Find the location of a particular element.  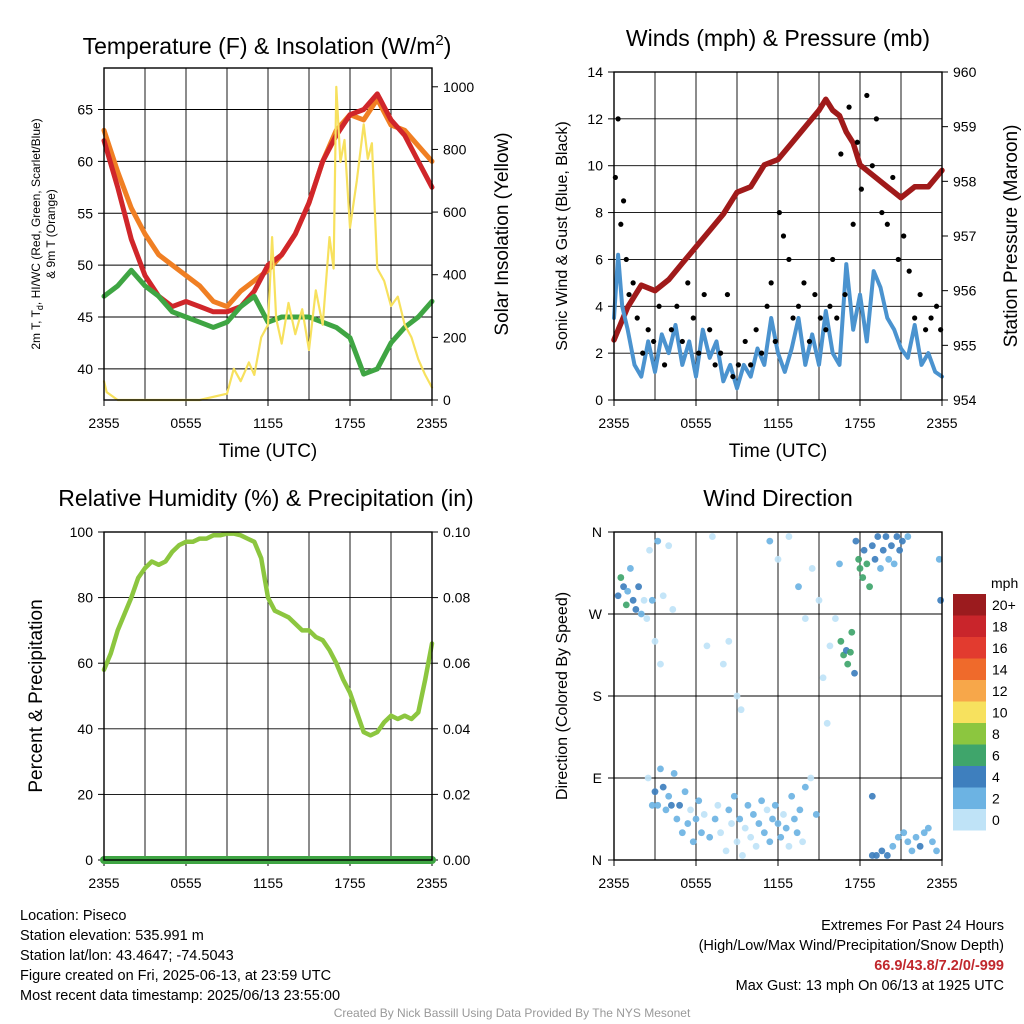

y-tick-label: 10 is located at coordinates (595, 166).